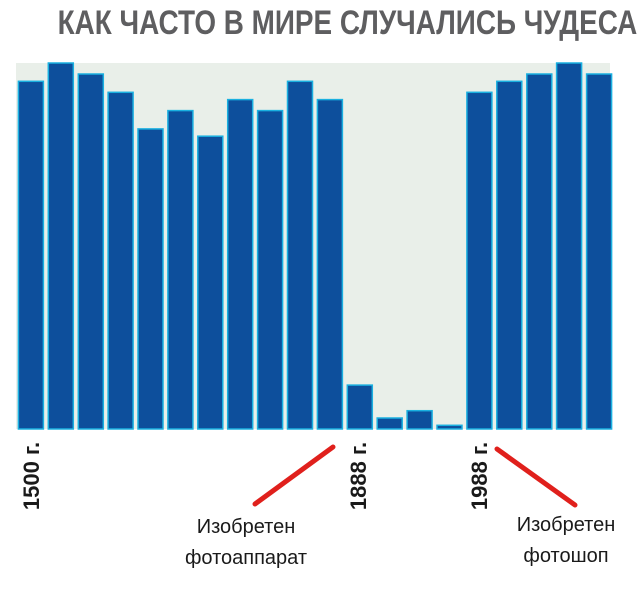 This screenshot has height=590, width=640. Describe the element at coordinates (31, 476) in the screenshot. I see `tick-label-1500: 1500 г.` at that location.